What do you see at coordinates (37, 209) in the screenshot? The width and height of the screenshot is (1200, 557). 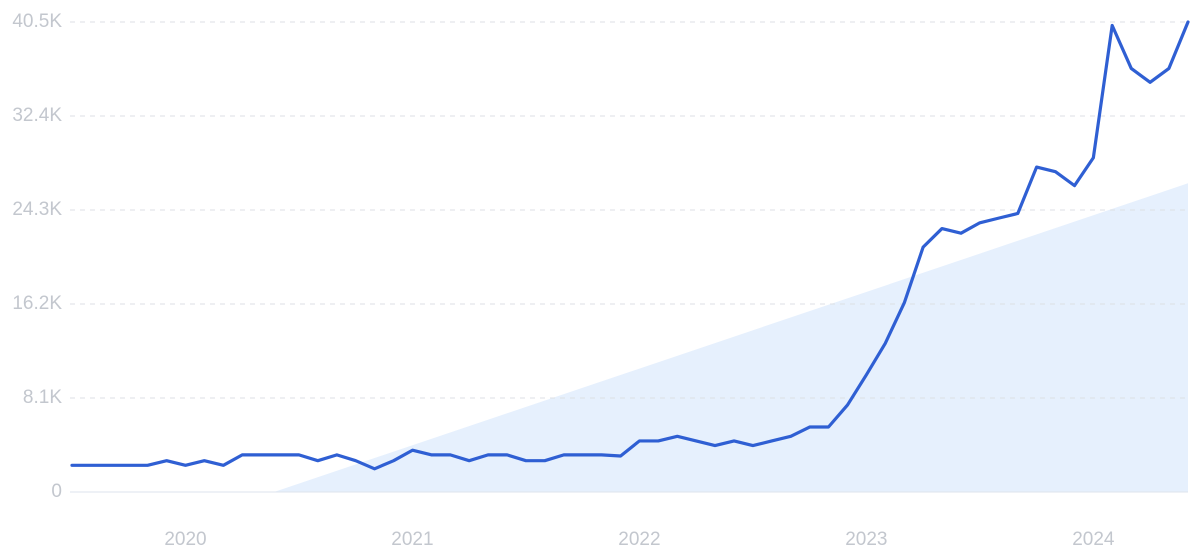 I see `y-tick-label: 24.3K` at bounding box center [37, 209].